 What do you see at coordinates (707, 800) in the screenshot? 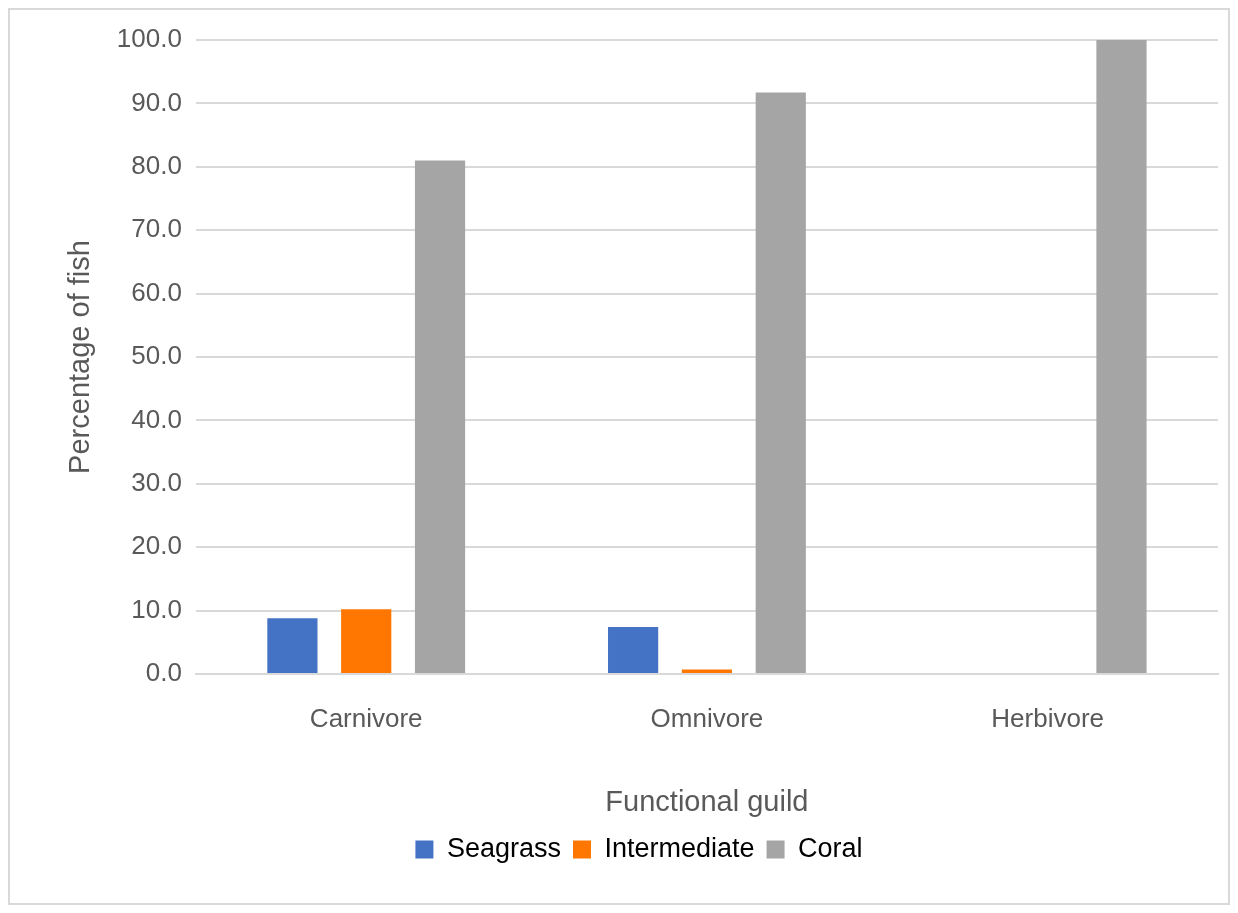
I see `x-axis-title: Functional guild` at bounding box center [707, 800].